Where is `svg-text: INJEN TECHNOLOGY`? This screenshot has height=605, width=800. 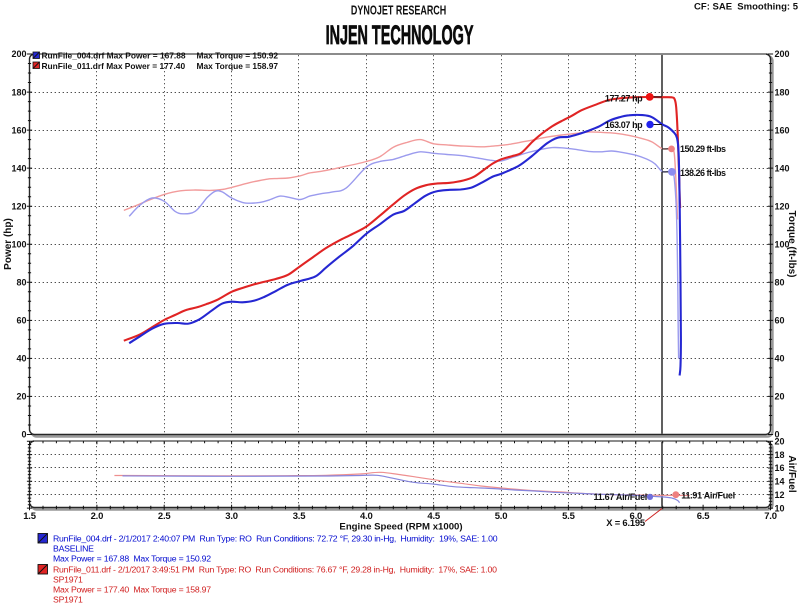
svg-text: INJEN TECHNOLOGY is located at coordinates (400, 34).